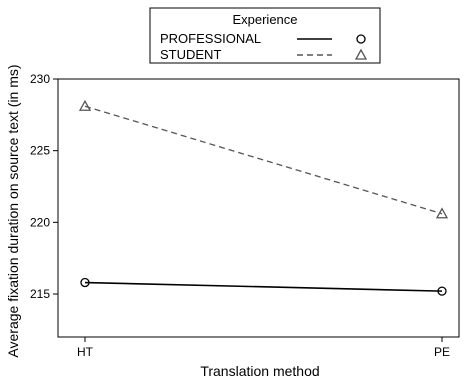 This screenshot has width=465, height=381. I want to click on legend-box, so click(265, 35).